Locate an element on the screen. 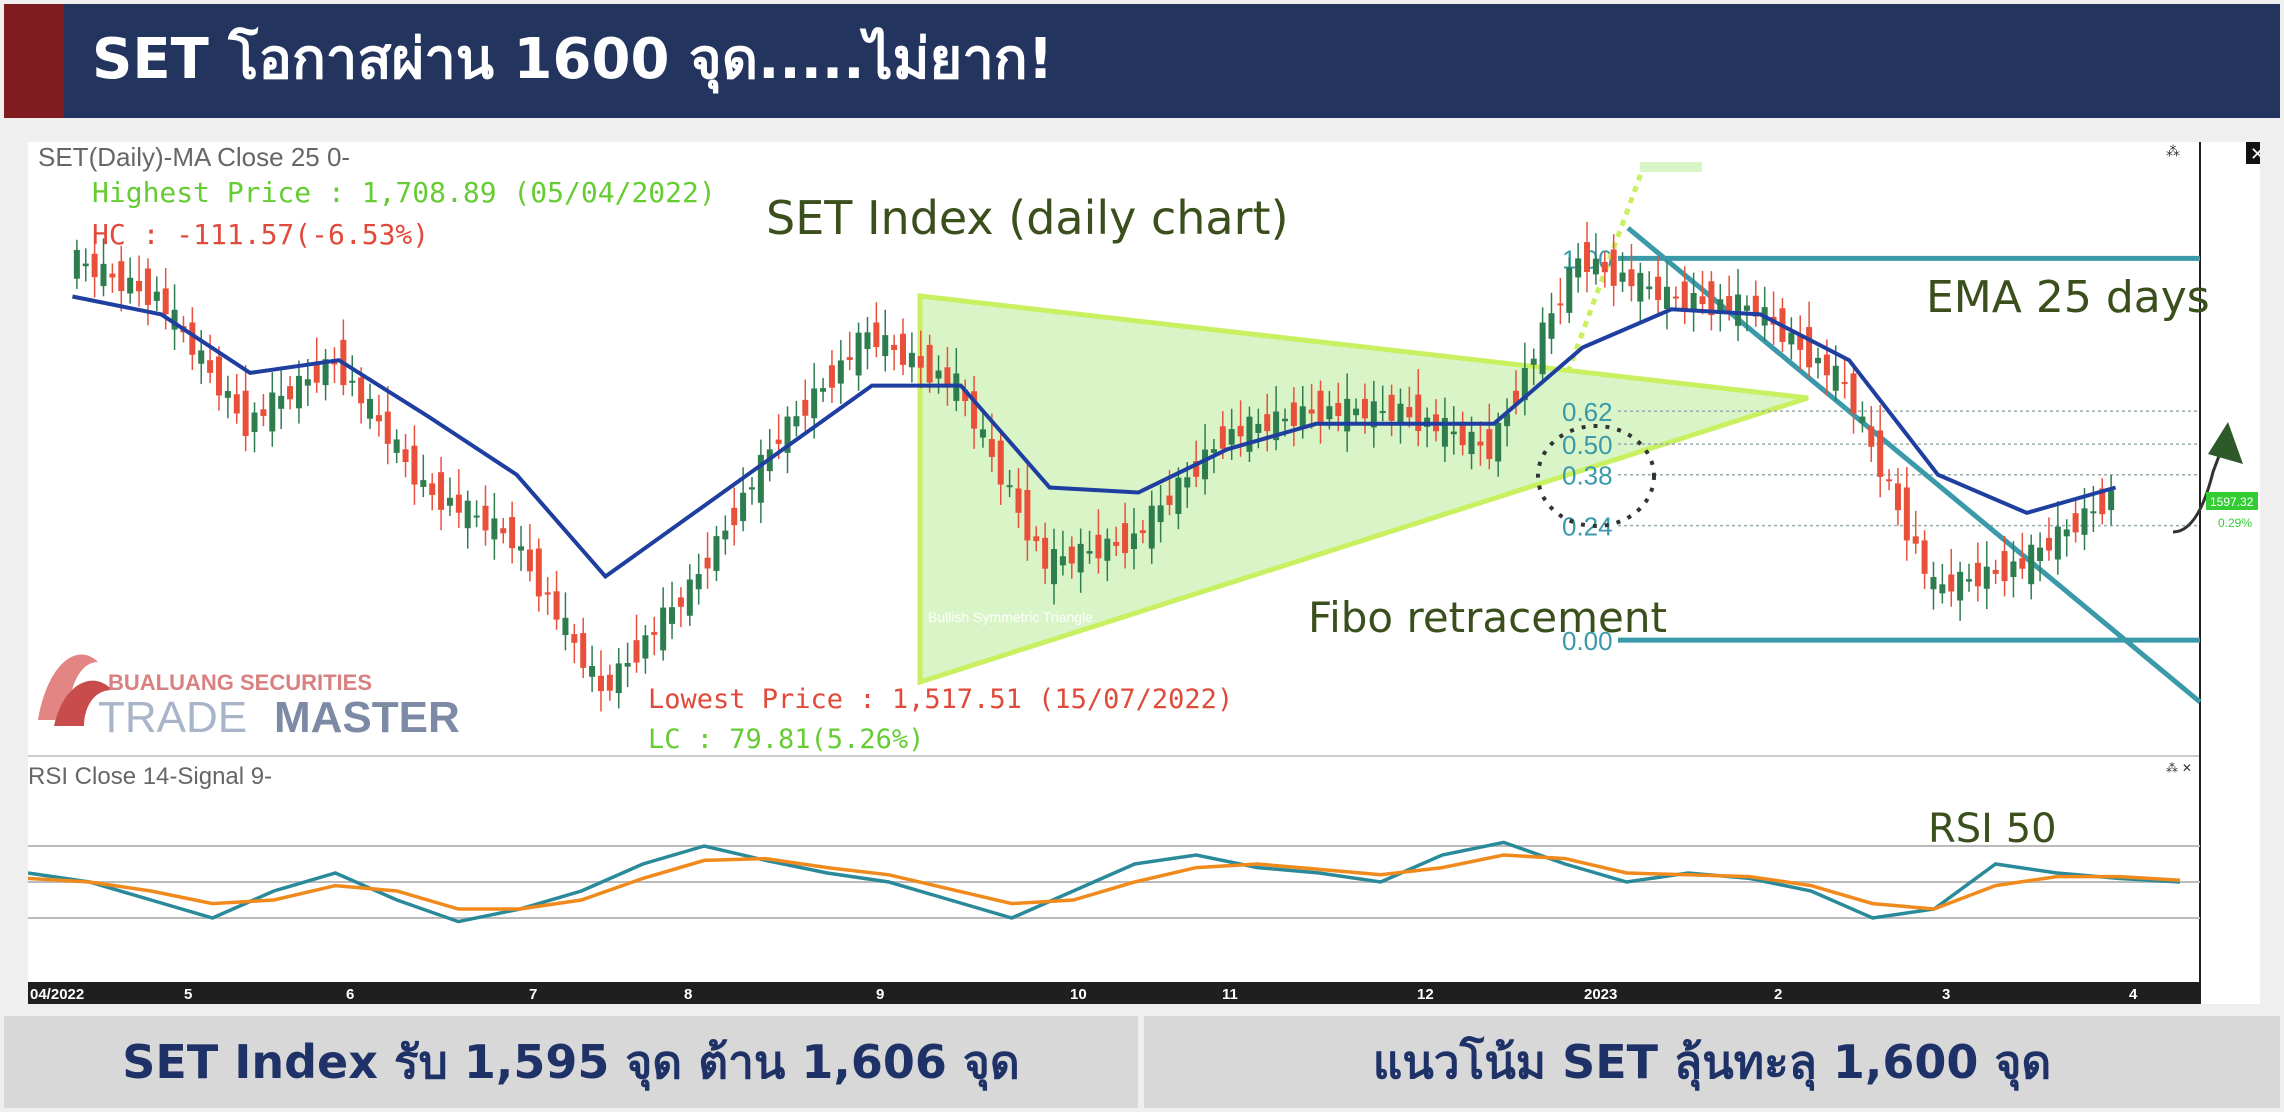  hc-label: HC : -111.57(-6.53%) is located at coordinates (260, 234).